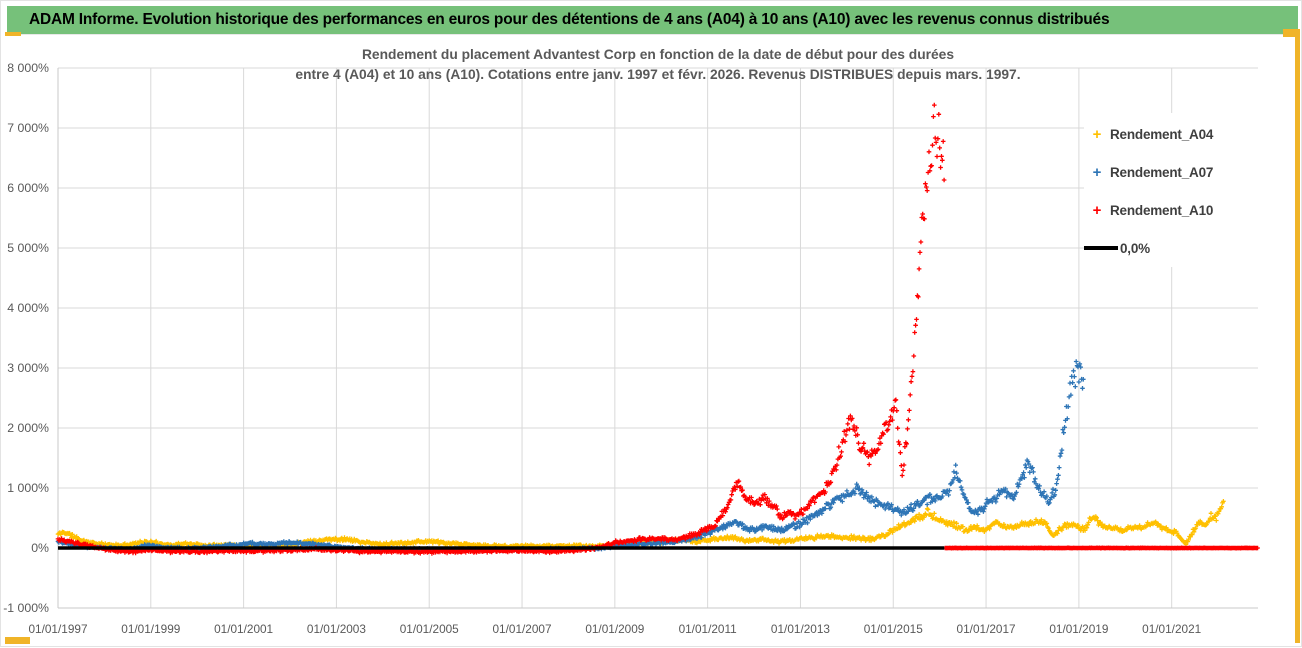 The width and height of the screenshot is (1302, 648). What do you see at coordinates (13, 34) in the screenshot?
I see `accent-under-header-left` at bounding box center [13, 34].